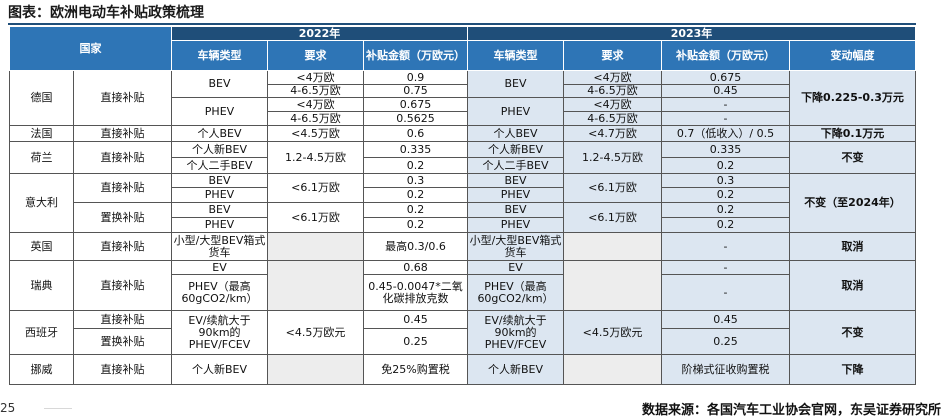 The width and height of the screenshot is (947, 419). Describe the element at coordinates (415, 55) in the screenshot. I see `header-subsidy-2022: 补贴金额（万欧元）` at that location.